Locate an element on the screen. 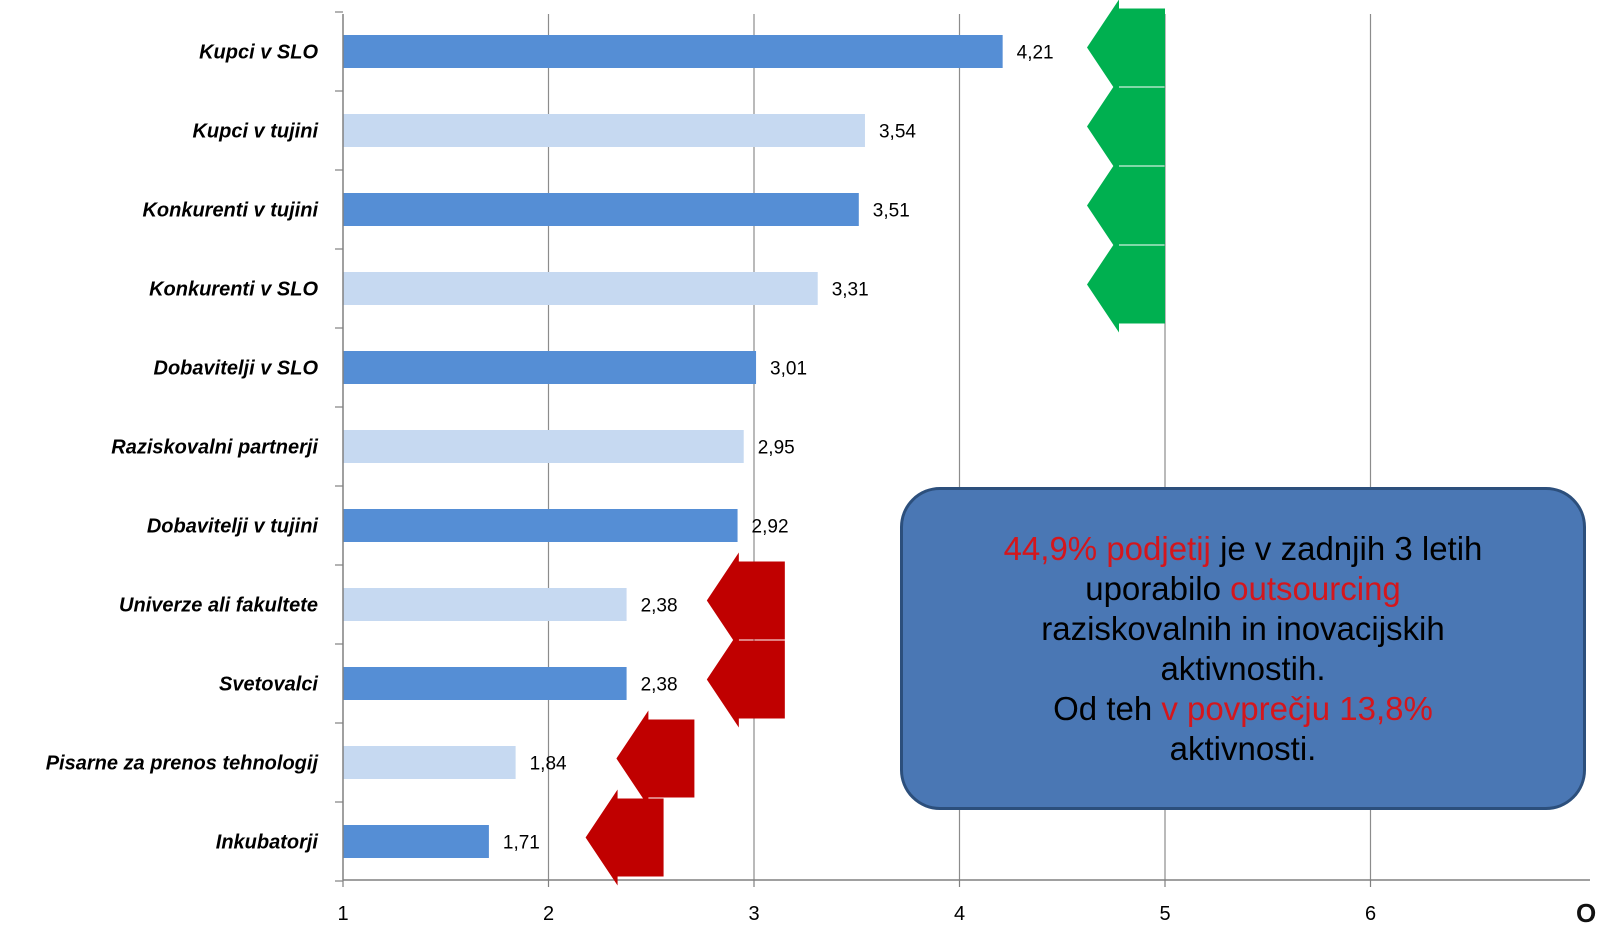  category-label: Inkubatorji is located at coordinates (267, 843).